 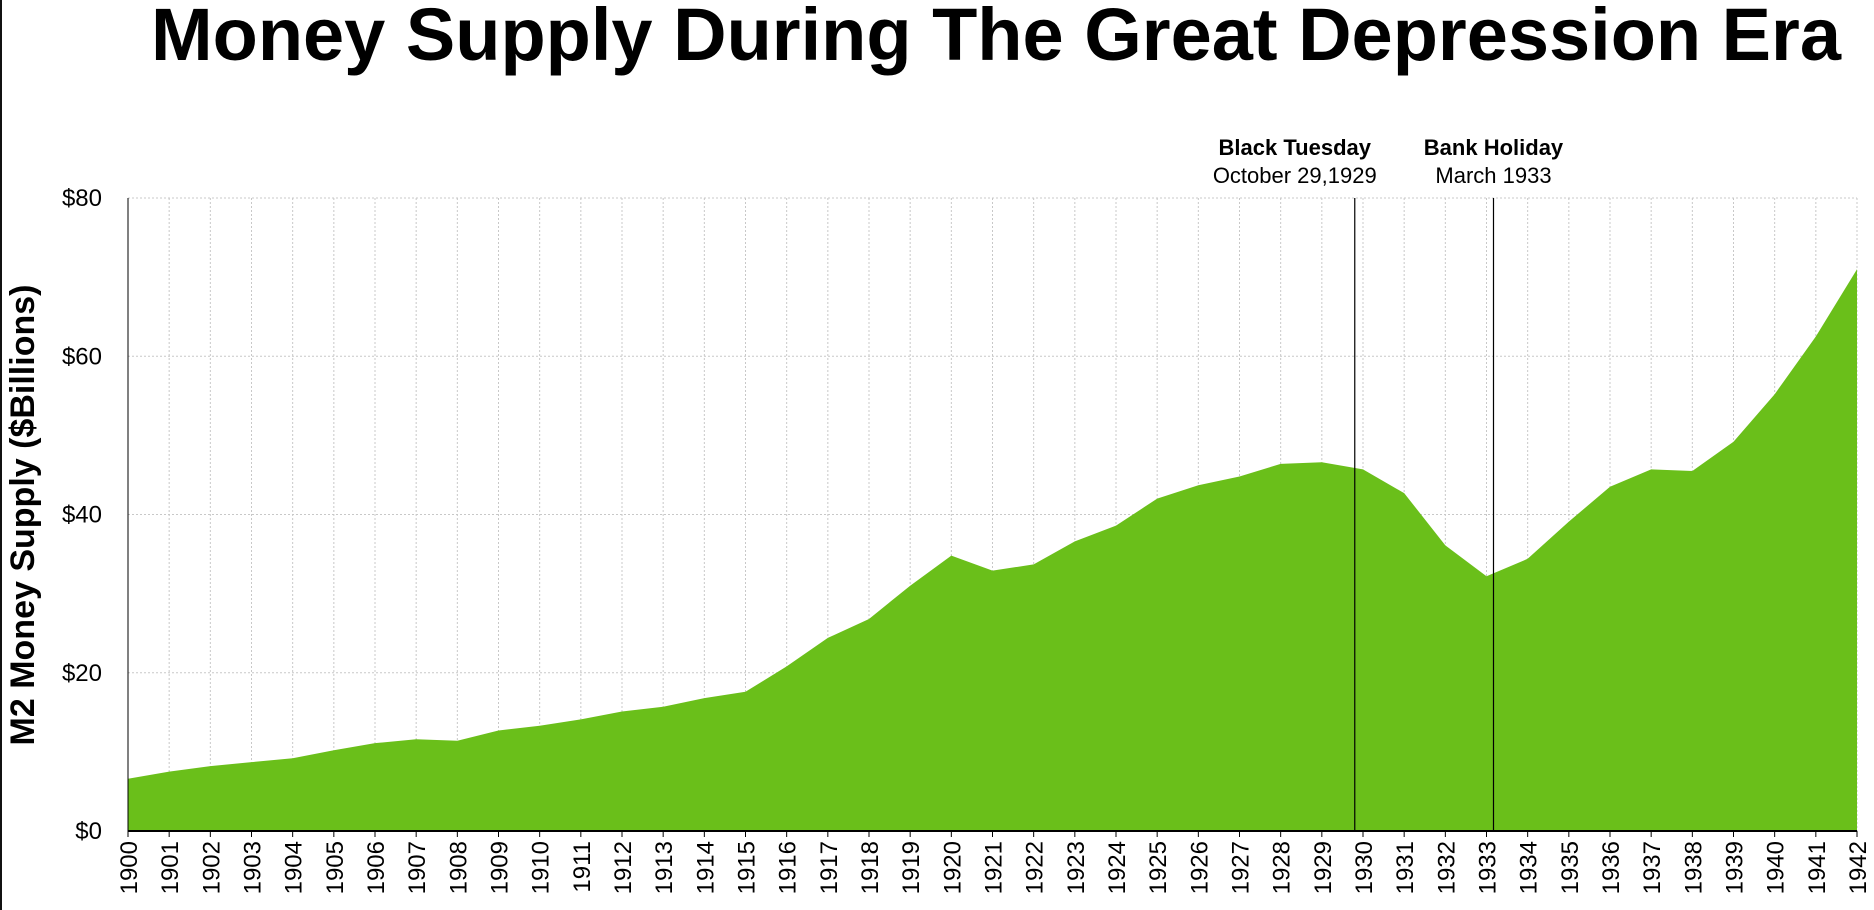 What do you see at coordinates (253, 867) in the screenshot?
I see `x-tick-label: 1903` at bounding box center [253, 867].